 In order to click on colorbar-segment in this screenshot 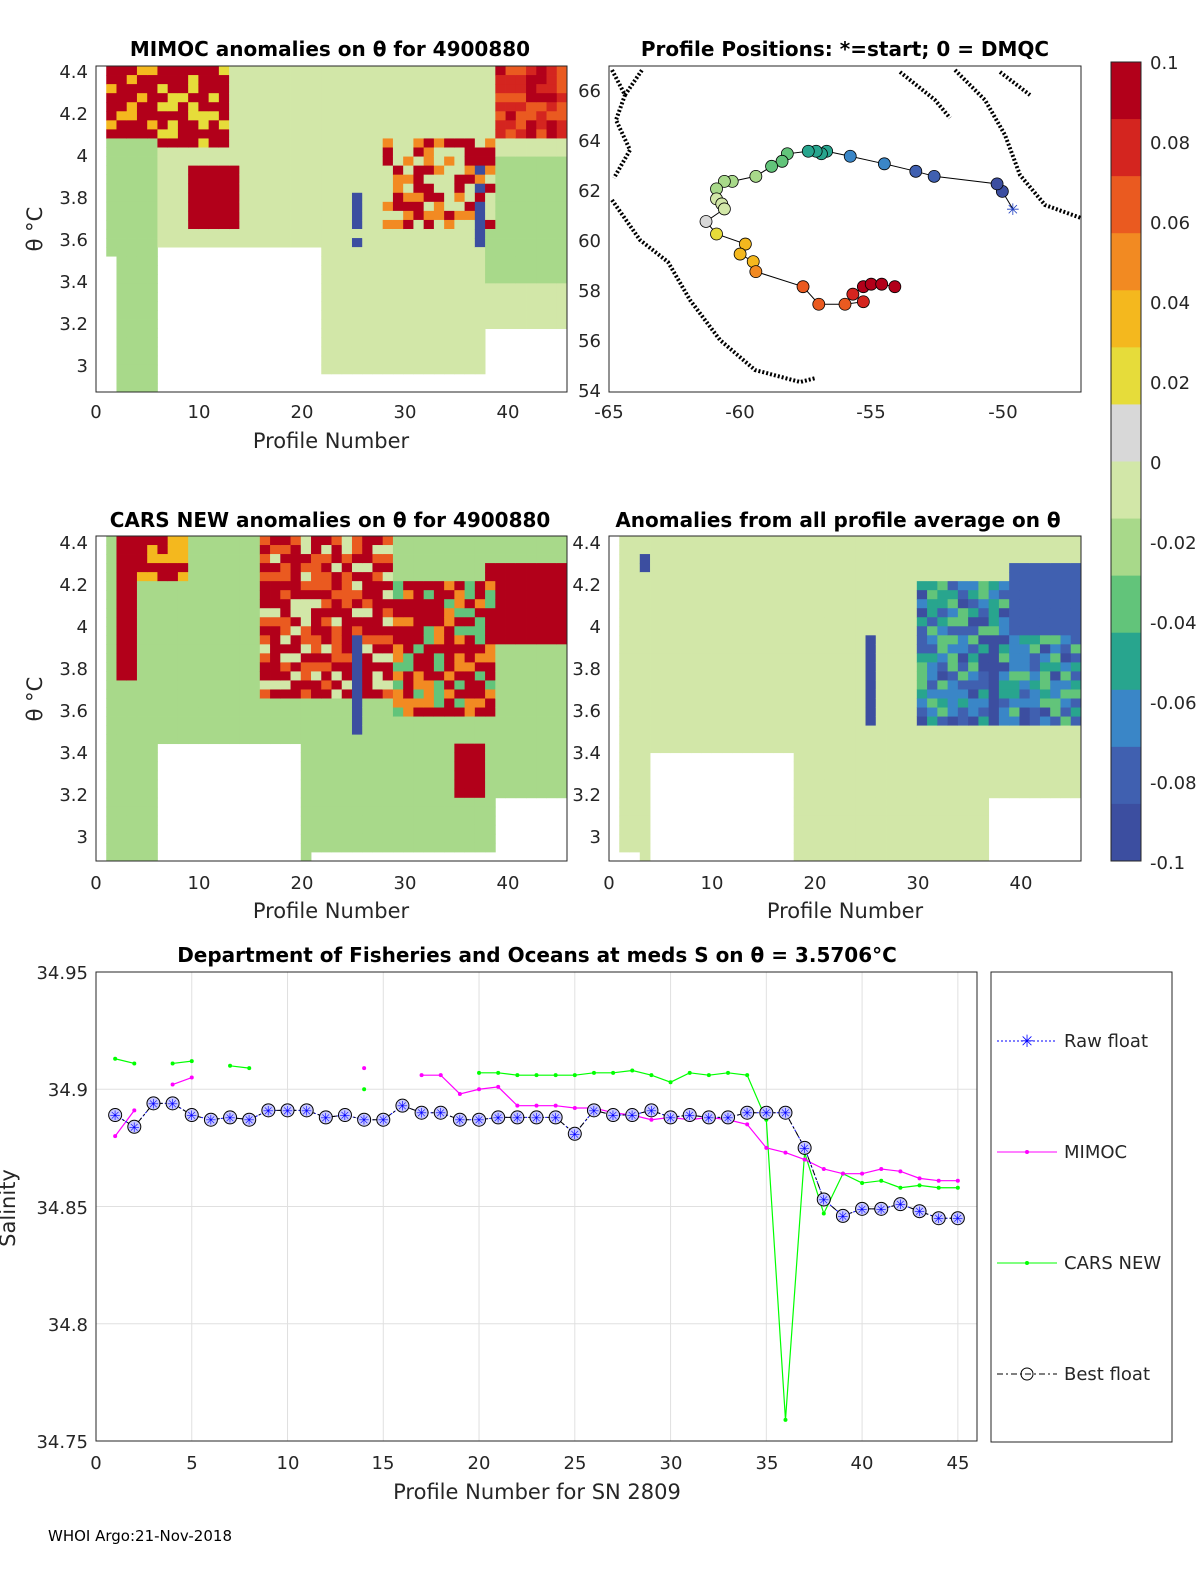, I will do `click(1126, 319)`.